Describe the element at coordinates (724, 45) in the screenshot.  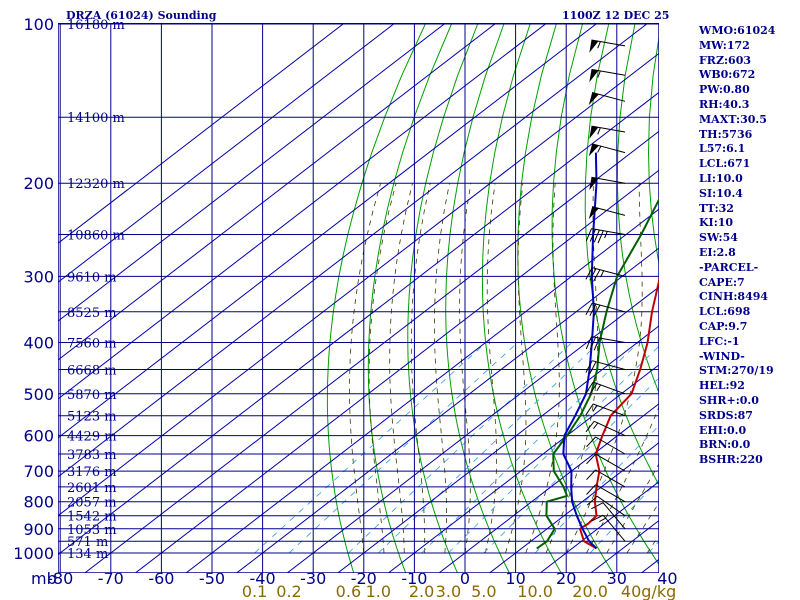
I see `stat-item: MW:172` at that location.